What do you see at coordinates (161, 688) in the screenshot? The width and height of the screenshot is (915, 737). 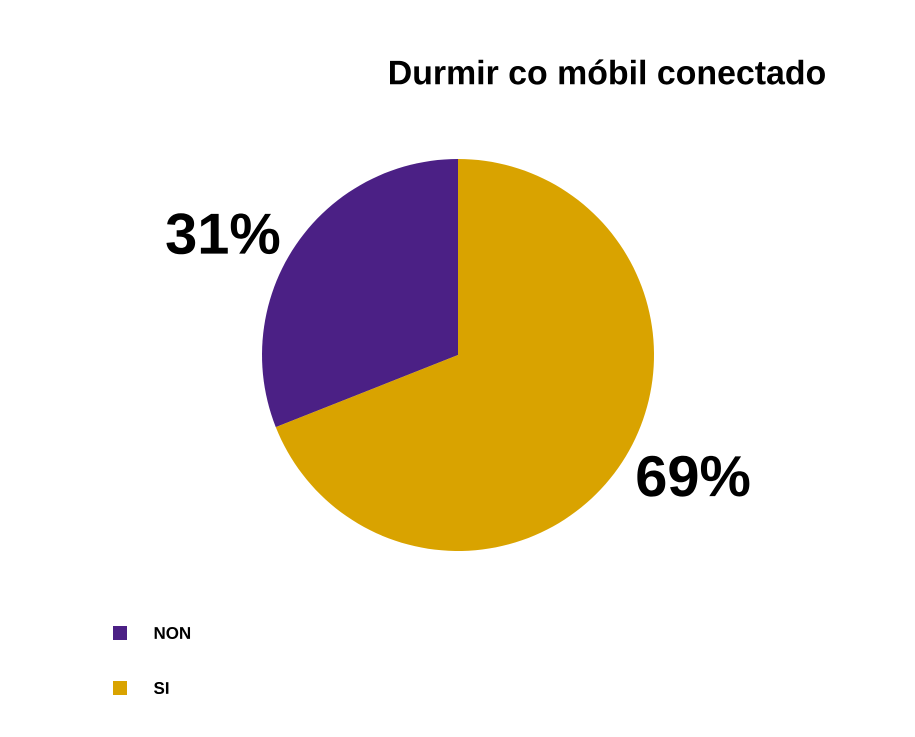 I see `legend-label: SI` at bounding box center [161, 688].